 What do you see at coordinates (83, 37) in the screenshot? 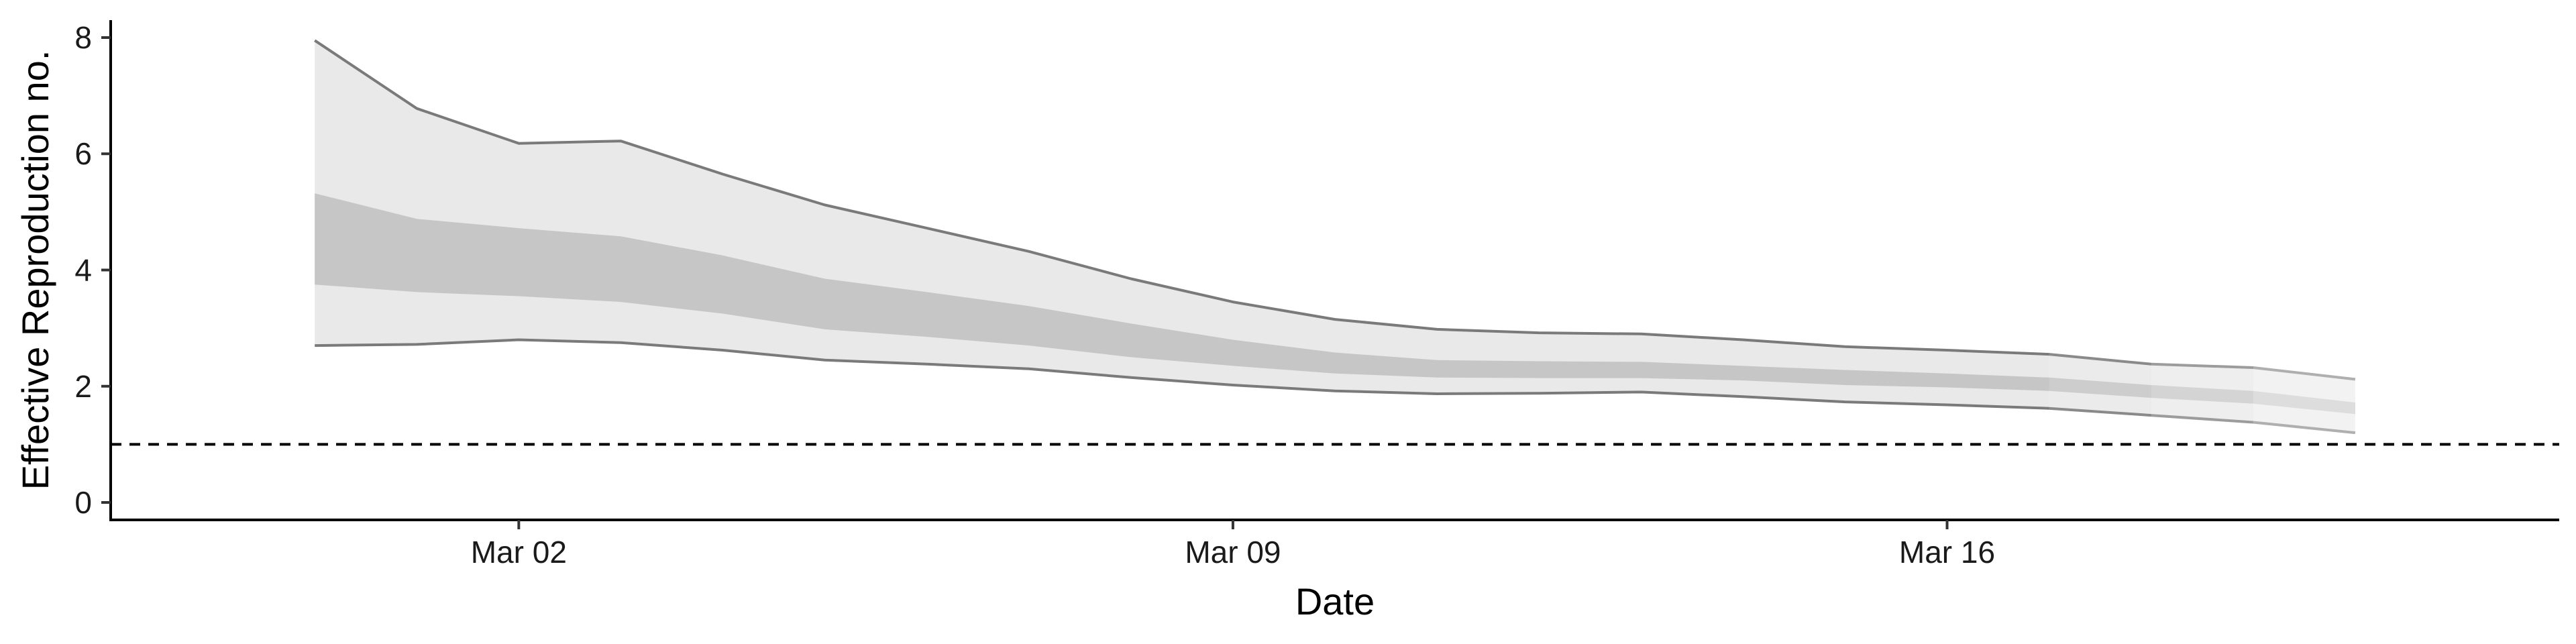
I see `y-tick-label: 8` at bounding box center [83, 37].